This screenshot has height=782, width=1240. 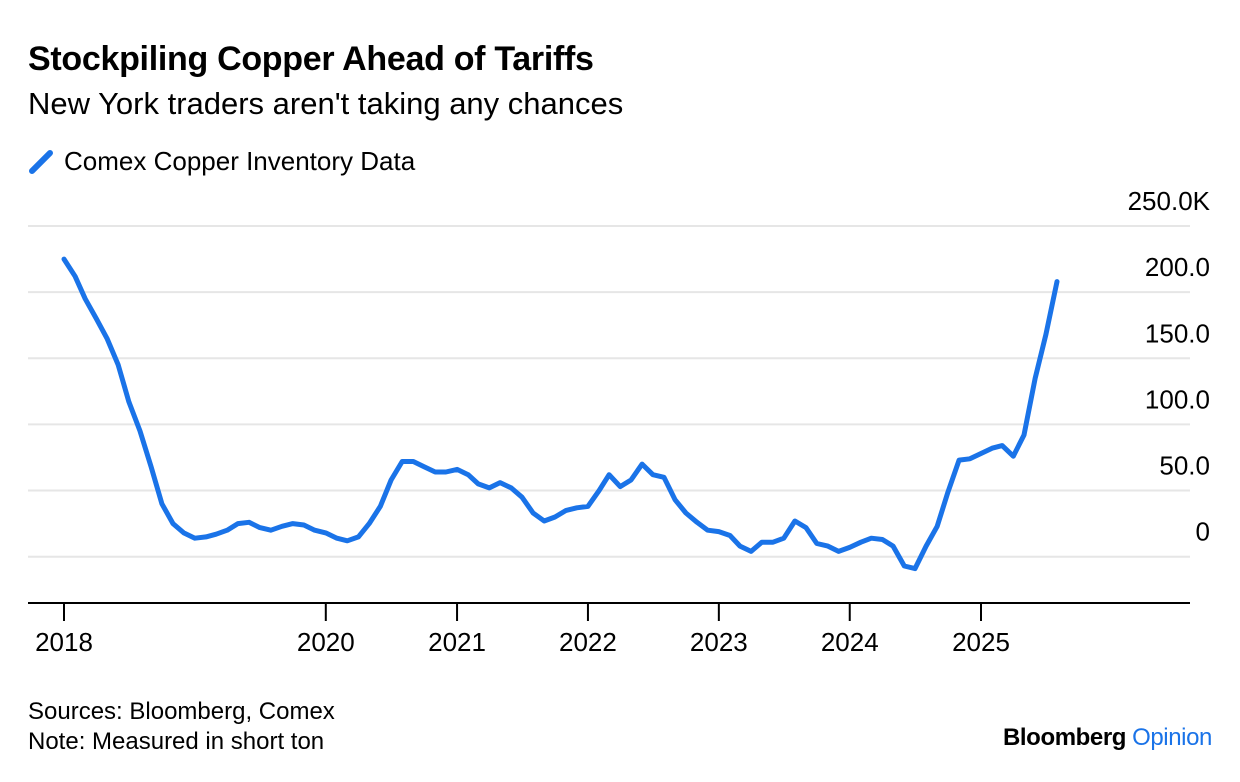 I want to click on y-tick-label: 100.0, so click(x=1177, y=399).